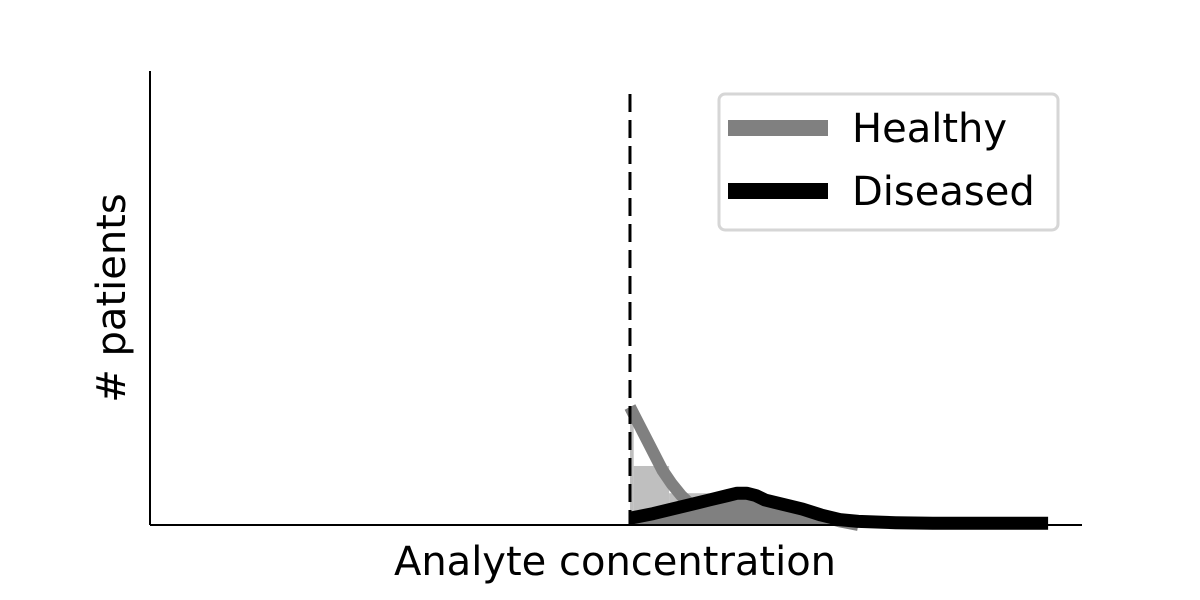 Image resolution: width=1200 pixels, height=600 pixels. Describe the element at coordinates (615, 562) in the screenshot. I see `x-axis-label: Analyte concentration` at that location.